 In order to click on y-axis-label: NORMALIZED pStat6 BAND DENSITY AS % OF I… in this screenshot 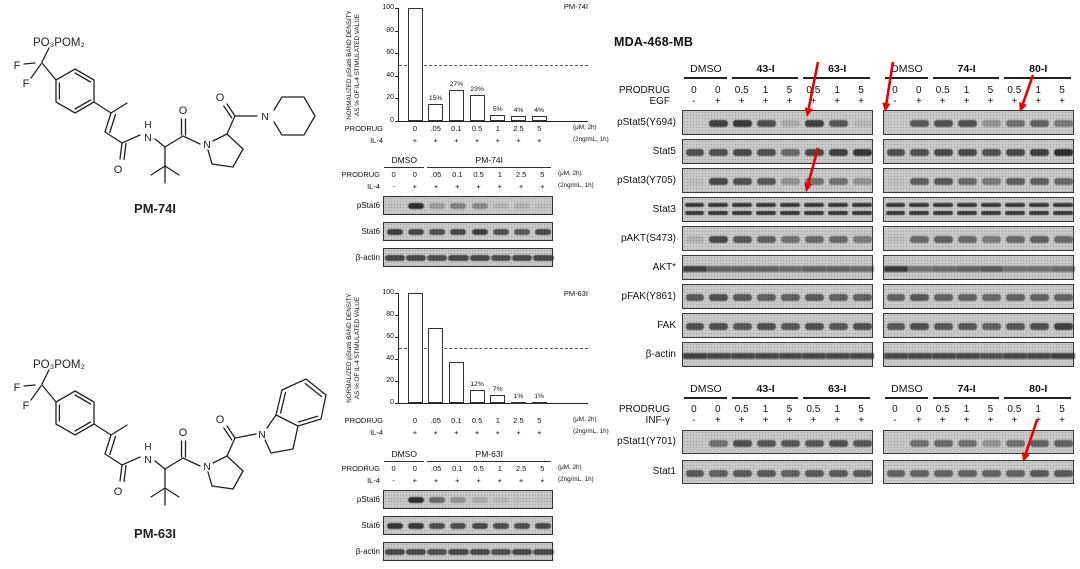, I will do `click(353, 348)`.